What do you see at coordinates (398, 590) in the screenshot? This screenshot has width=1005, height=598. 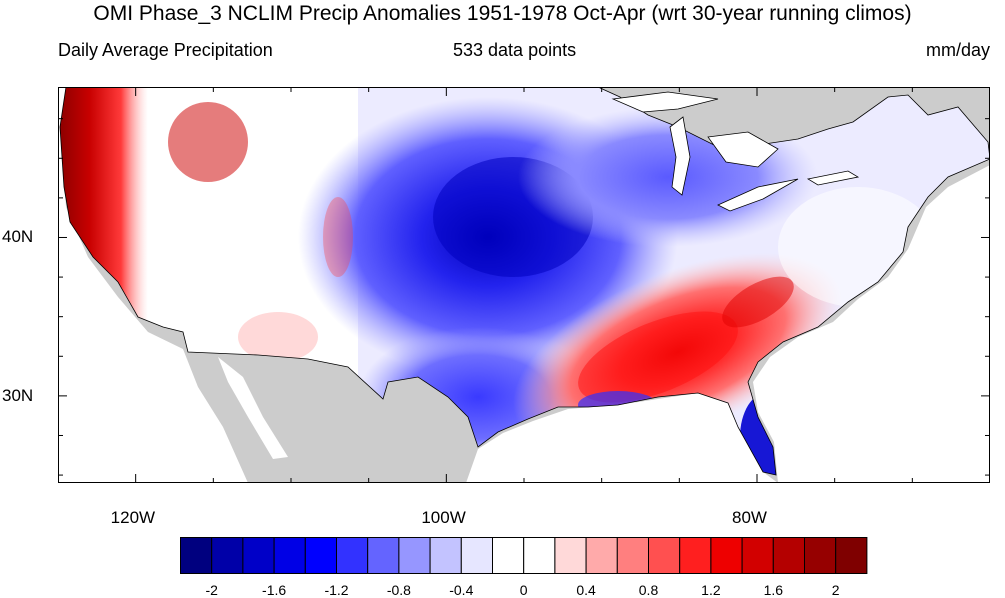 I see `colorbar-label: -0.8` at bounding box center [398, 590].